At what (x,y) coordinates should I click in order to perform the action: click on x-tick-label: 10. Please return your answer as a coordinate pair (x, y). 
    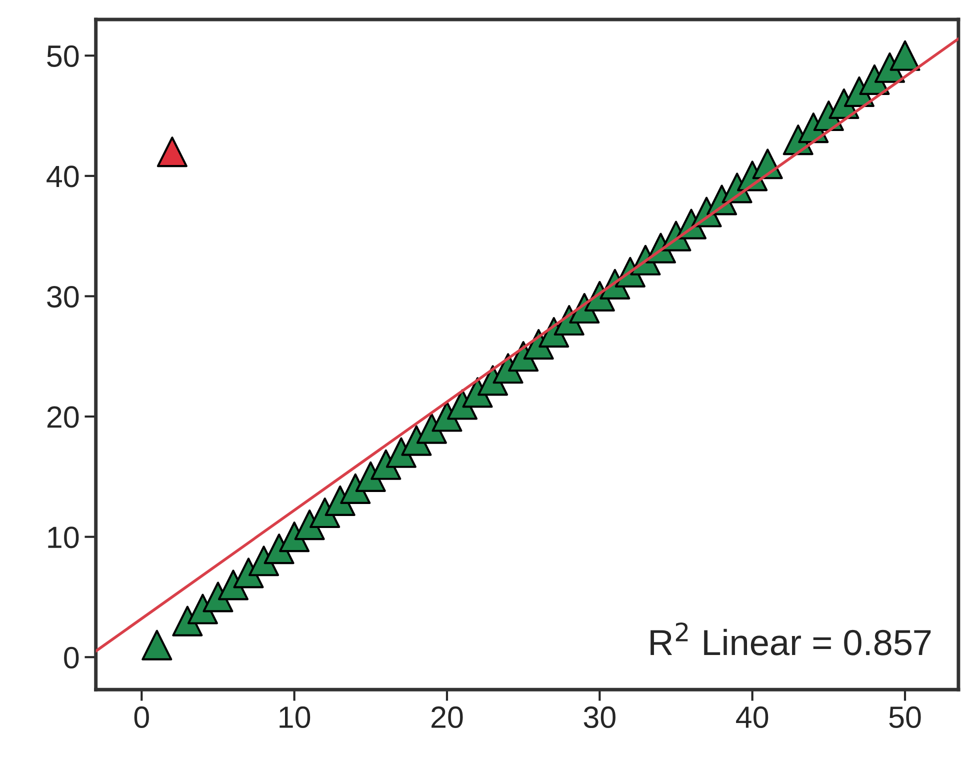
    Looking at the image, I should click on (295, 717).